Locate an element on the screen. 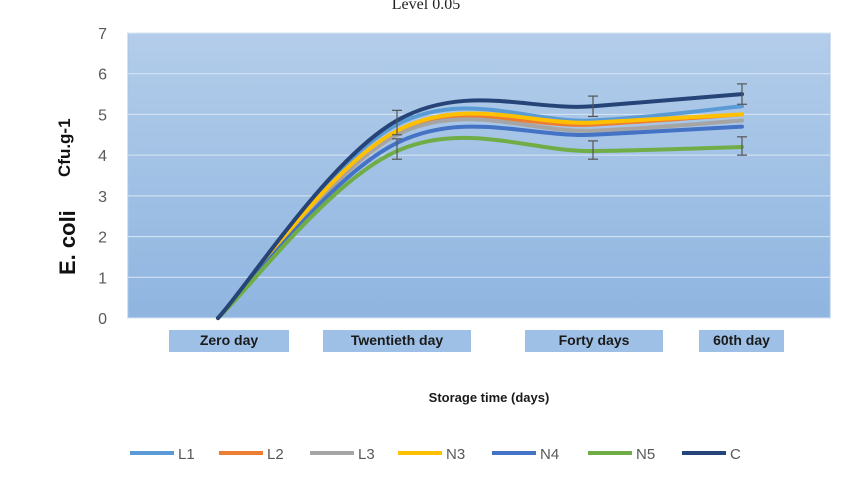 Image resolution: width=843 pixels, height=482 pixels. category-label: Forty days is located at coordinates (594, 340).